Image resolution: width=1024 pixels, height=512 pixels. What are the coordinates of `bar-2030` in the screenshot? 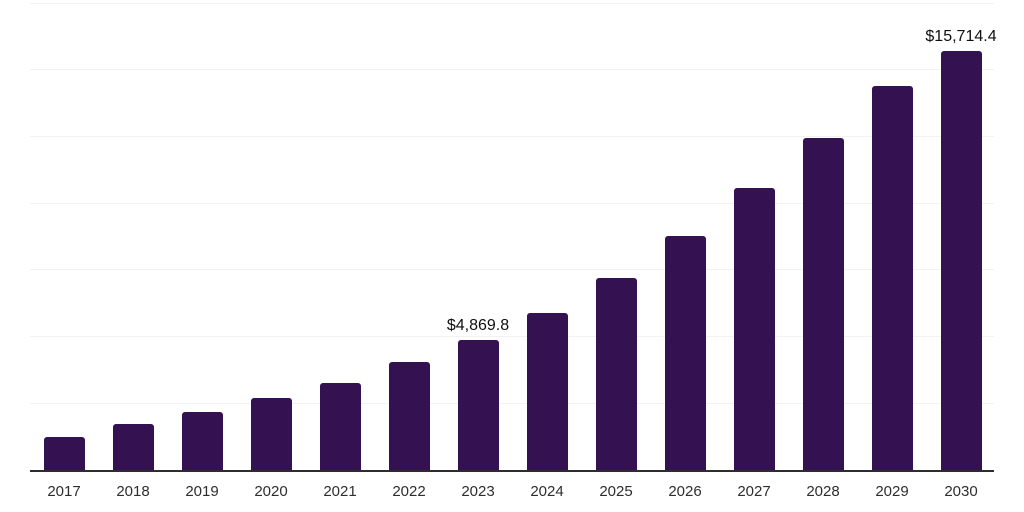 It's located at (961, 260).